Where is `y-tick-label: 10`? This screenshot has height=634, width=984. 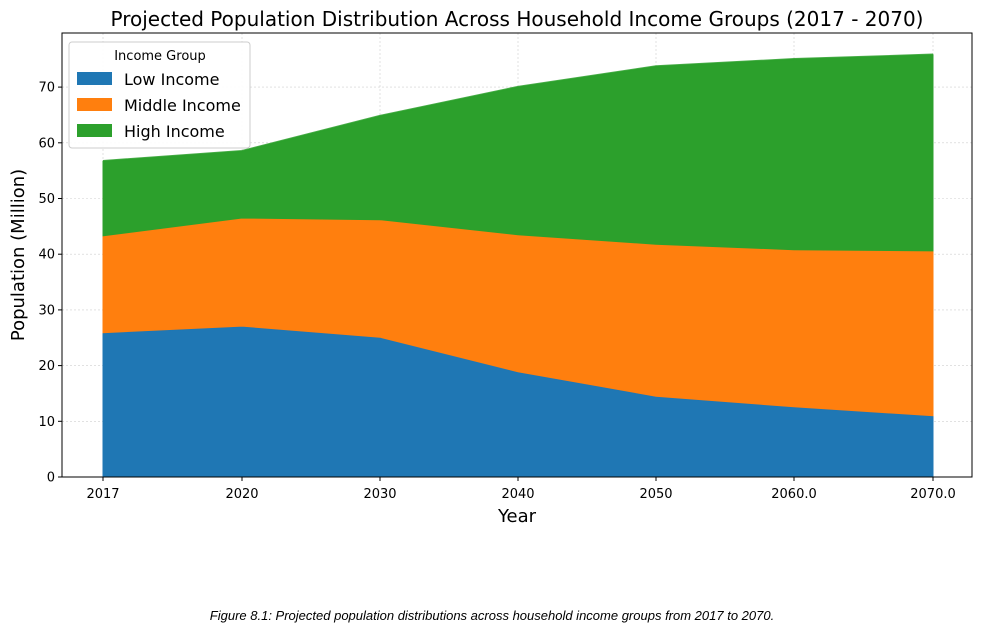 y-tick-label: 10 is located at coordinates (46, 422).